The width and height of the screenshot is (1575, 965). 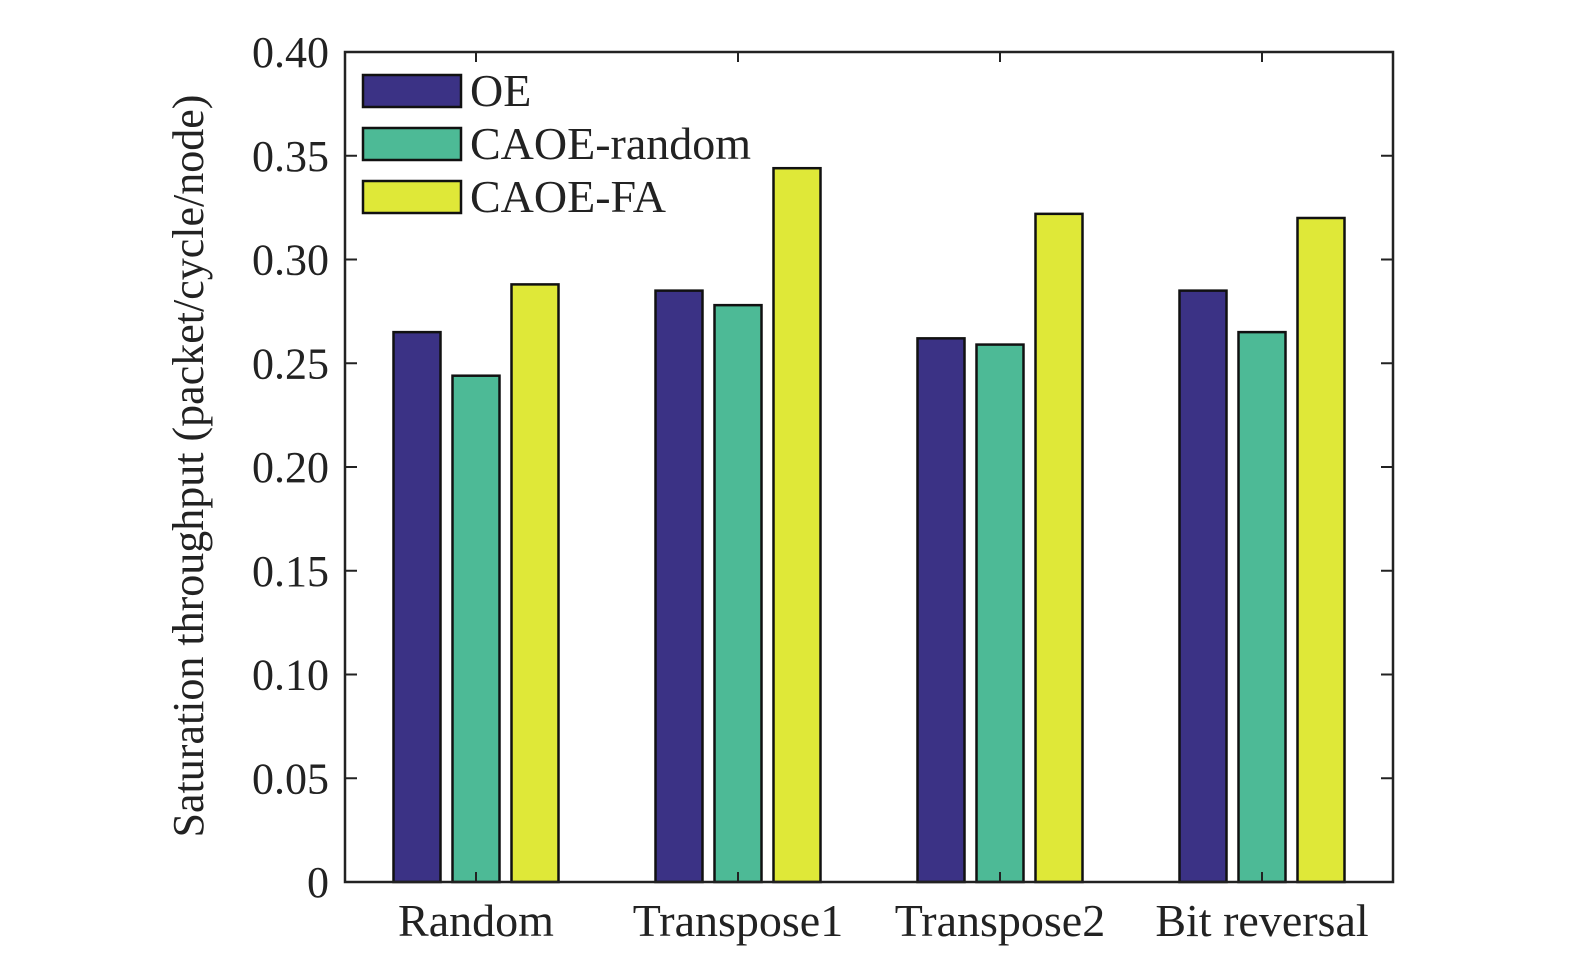 I want to click on legend-label: OE, so click(x=500, y=90).